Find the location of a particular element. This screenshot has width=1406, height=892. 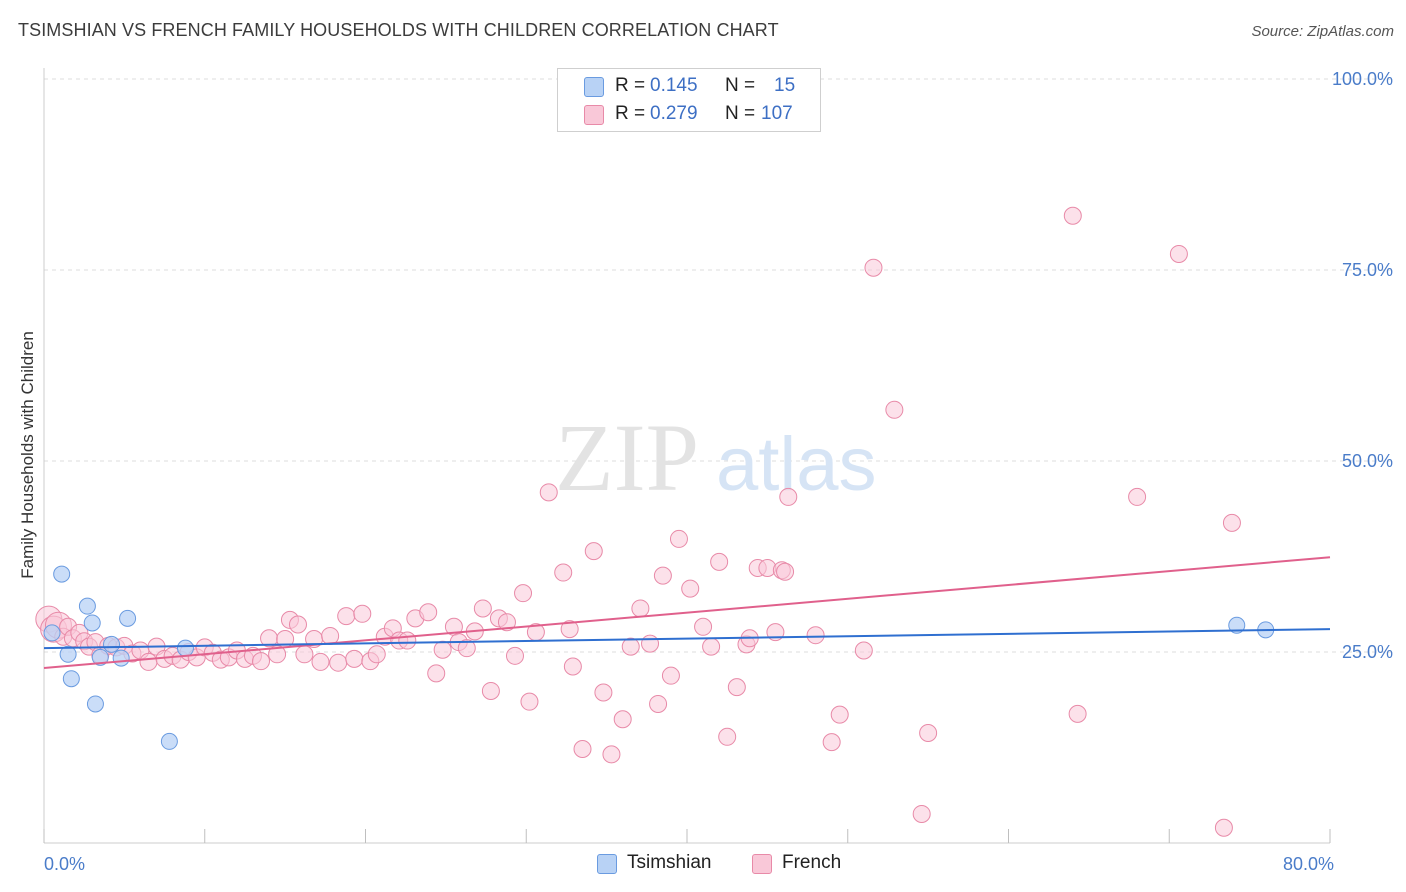

tsimshian-trendline is located at coordinates (687, 639).